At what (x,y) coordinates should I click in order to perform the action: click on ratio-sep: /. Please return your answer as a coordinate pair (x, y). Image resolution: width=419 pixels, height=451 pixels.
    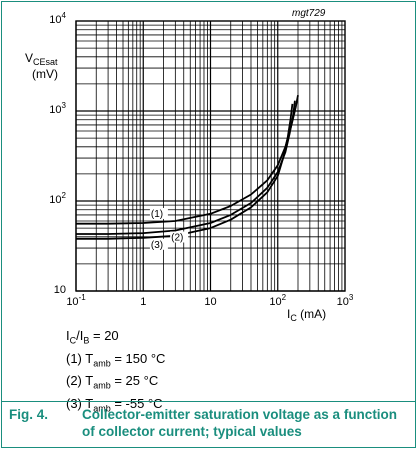
    Looking at the image, I should click on (78, 335).